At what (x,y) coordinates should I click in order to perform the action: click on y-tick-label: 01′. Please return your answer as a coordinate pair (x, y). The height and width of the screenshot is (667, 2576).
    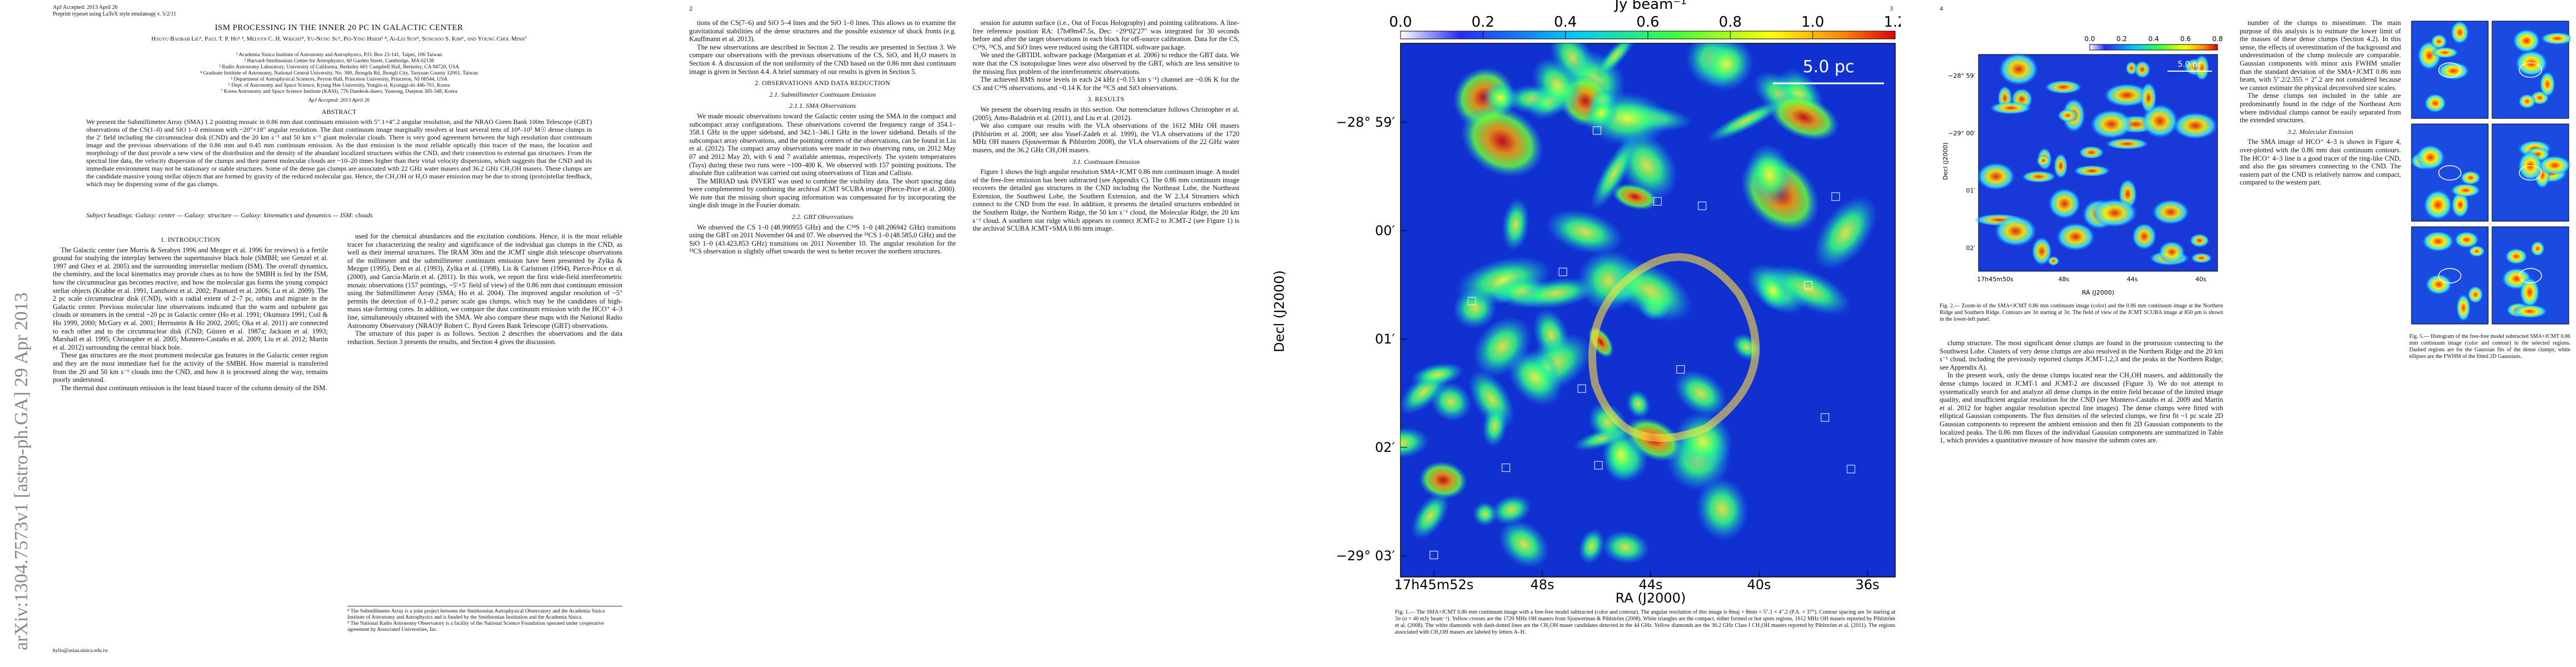
    Looking at the image, I should click on (1385, 339).